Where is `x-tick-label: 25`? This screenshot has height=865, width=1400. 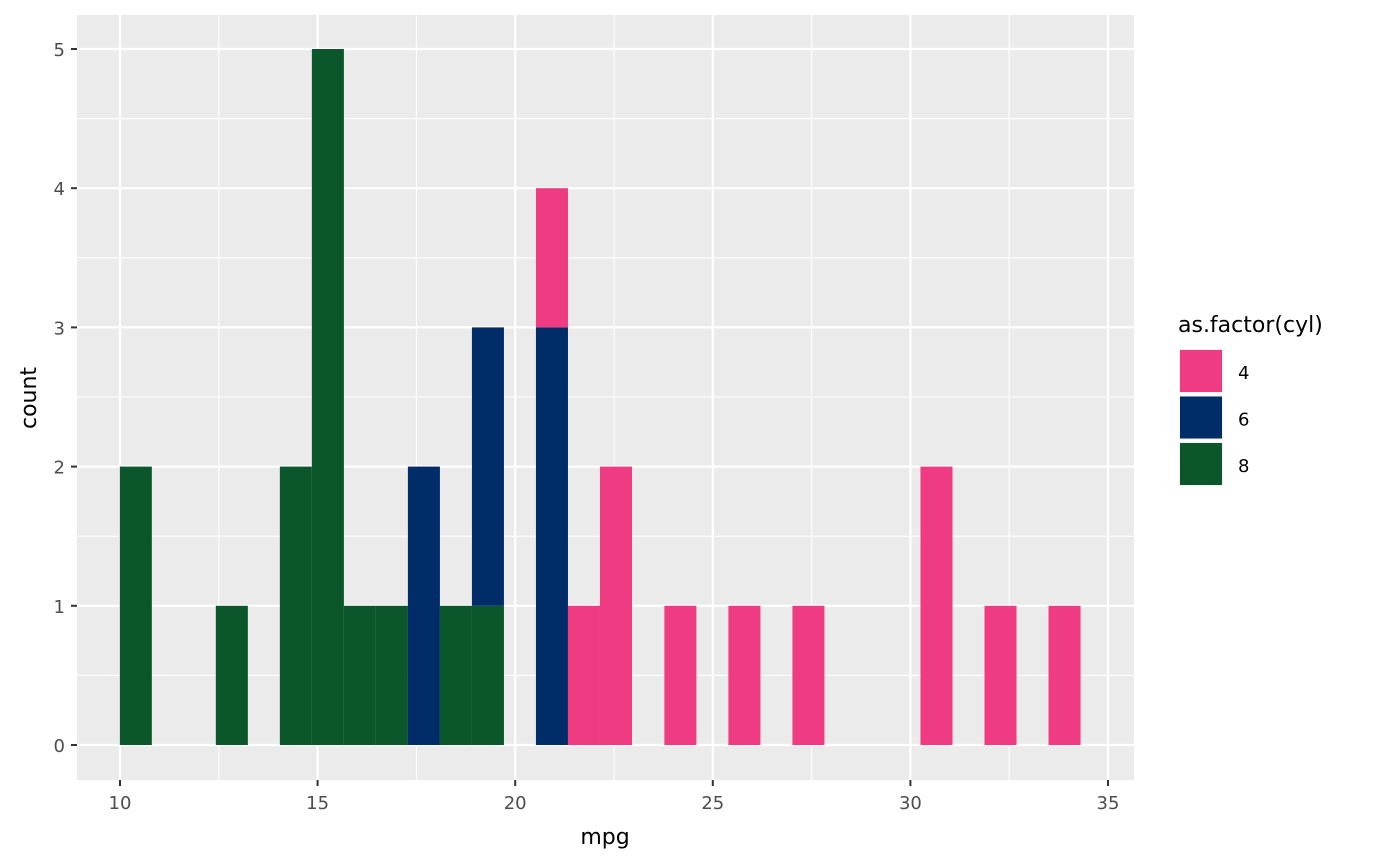
x-tick-label: 25 is located at coordinates (712, 803).